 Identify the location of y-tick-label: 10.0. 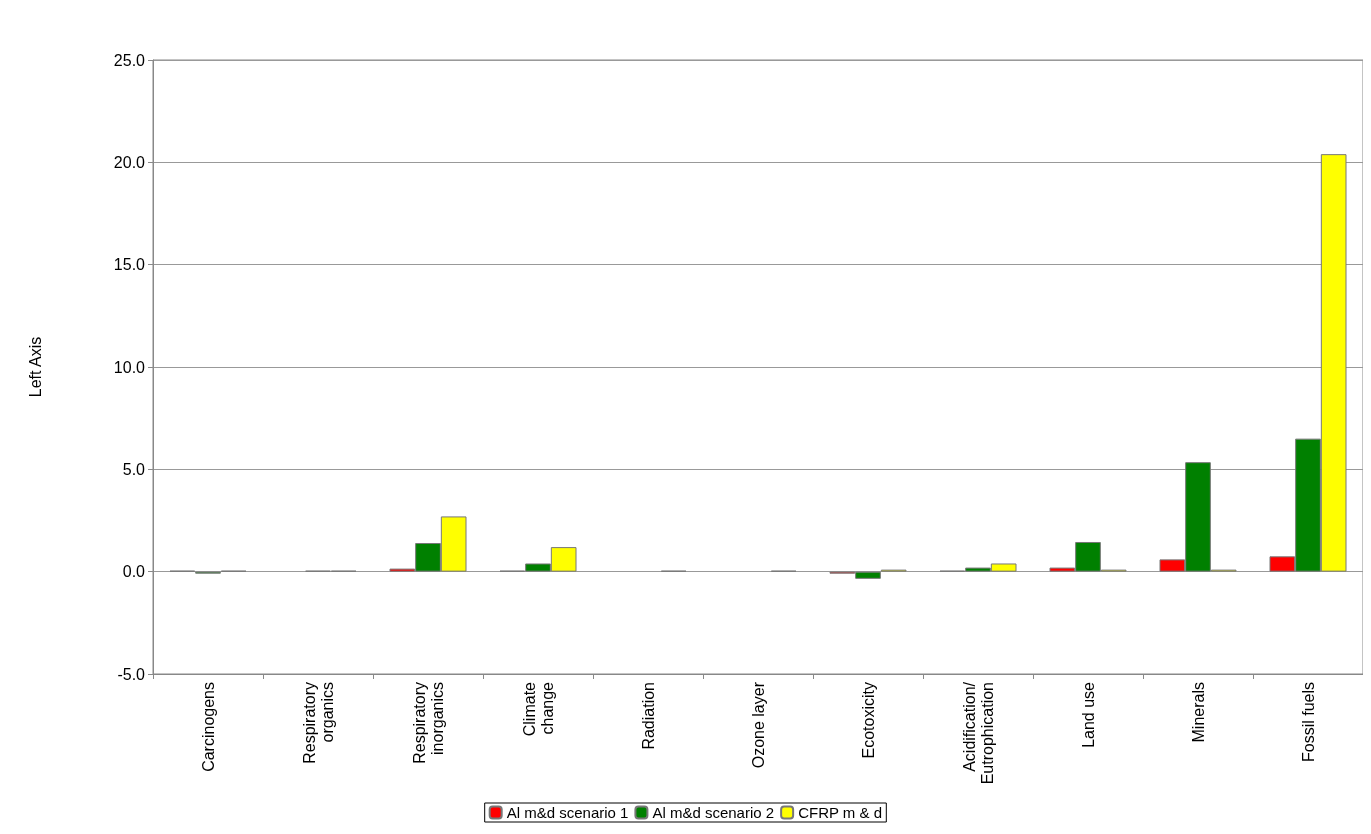
(129, 367).